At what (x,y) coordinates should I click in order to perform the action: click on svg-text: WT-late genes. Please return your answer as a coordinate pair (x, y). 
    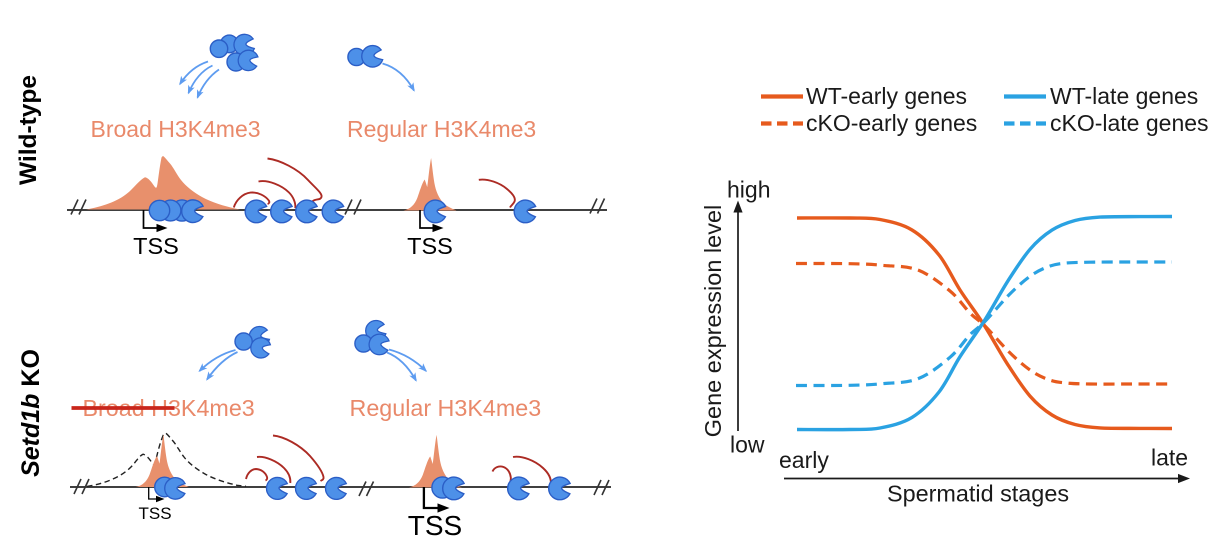
    Looking at the image, I should click on (1124, 96).